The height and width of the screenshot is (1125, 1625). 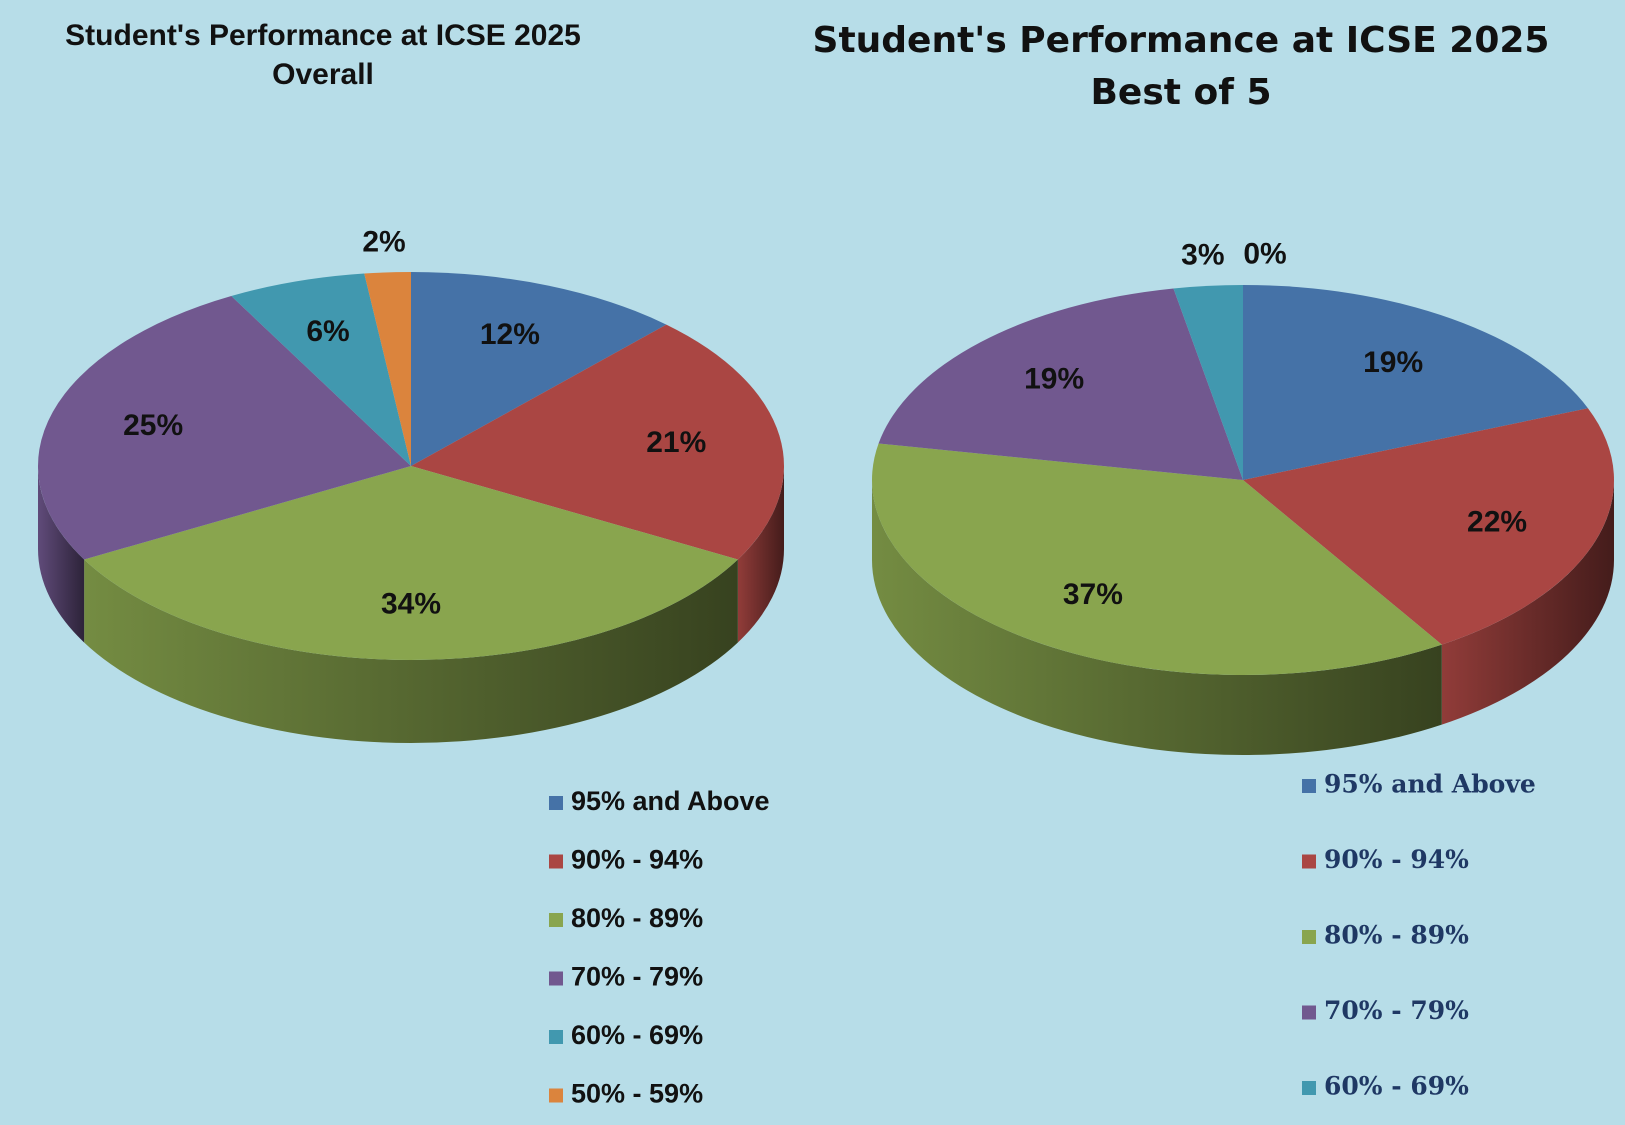 I want to click on chart-subtitle: Best of 5, so click(x=1180, y=92).